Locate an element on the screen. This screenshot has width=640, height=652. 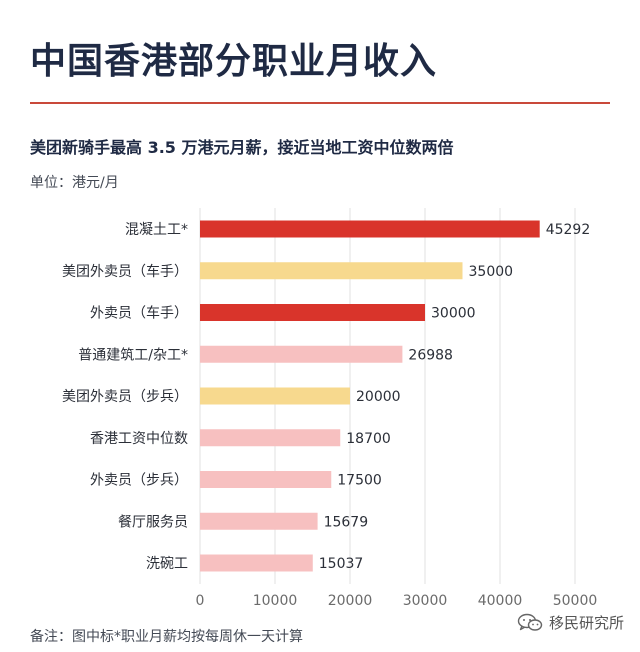
value-label: 15037 is located at coordinates (341, 564).